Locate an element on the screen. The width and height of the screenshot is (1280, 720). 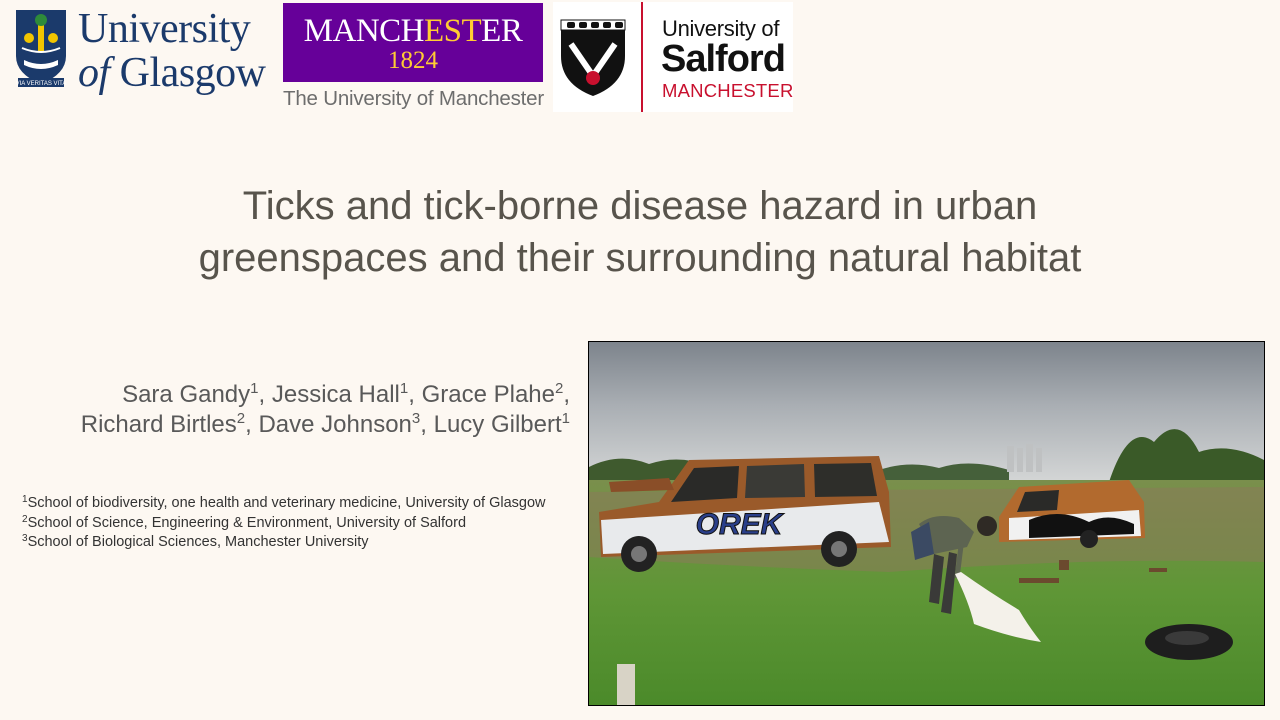
author-name: Sara Gandy is located at coordinates (186, 394).